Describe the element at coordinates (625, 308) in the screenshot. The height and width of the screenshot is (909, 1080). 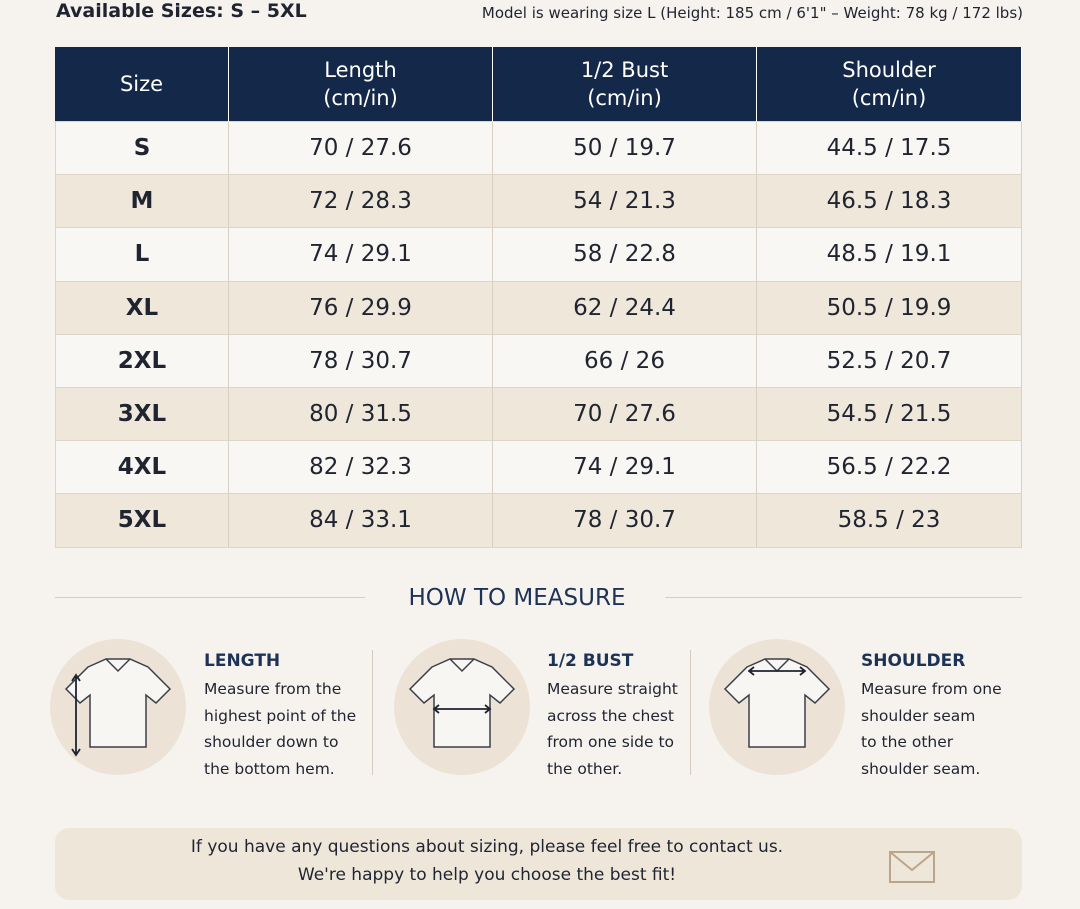
I see `table-cell: 62 / 24.4` at that location.